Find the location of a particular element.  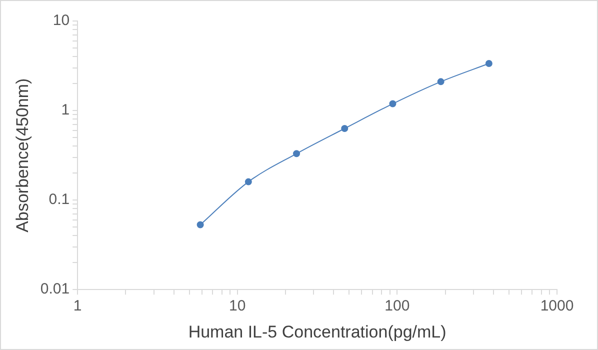

x-tick-label: 10 is located at coordinates (237, 306).